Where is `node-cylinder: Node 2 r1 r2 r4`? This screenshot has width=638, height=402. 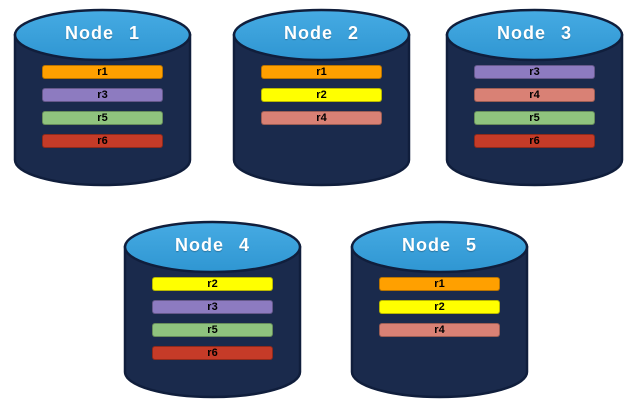 node-cylinder: Node 2 r1 r2 r4 is located at coordinates (321, 97).